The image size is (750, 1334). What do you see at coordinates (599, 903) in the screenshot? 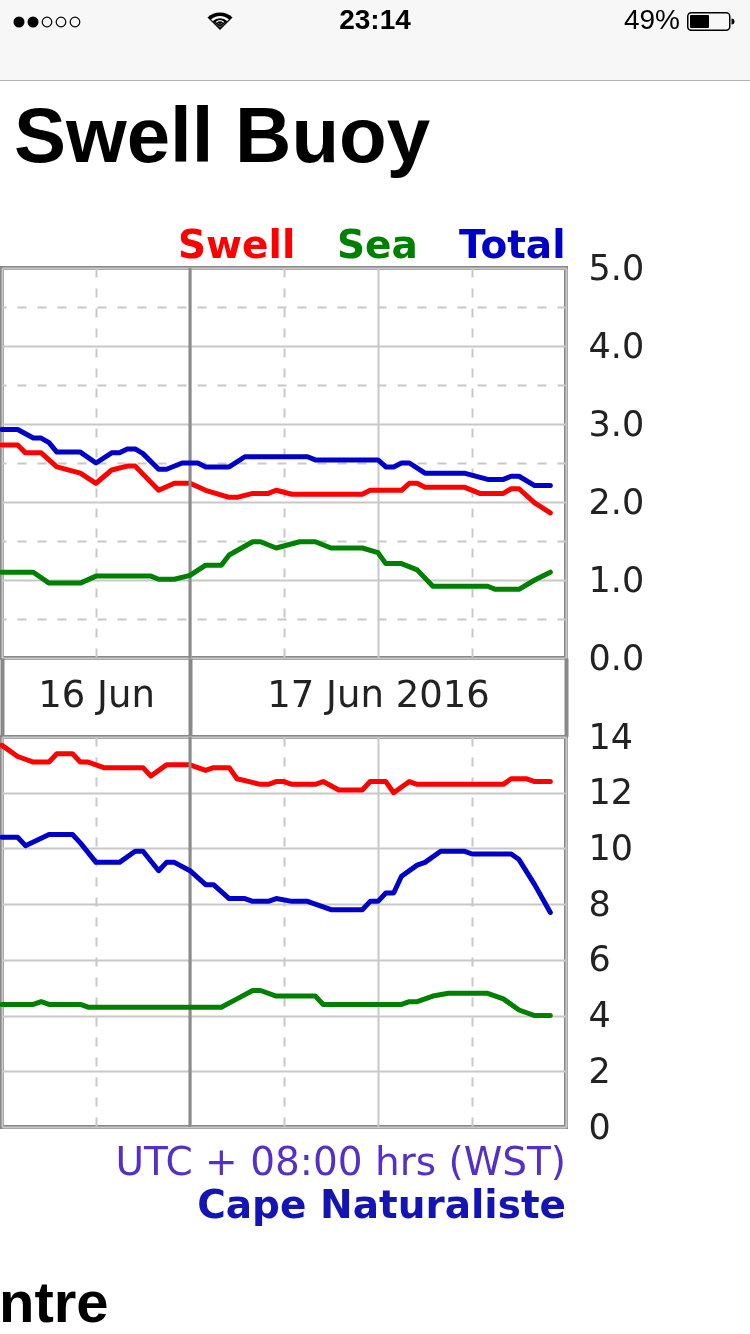
I see `y-tick-label: 8` at bounding box center [599, 903].